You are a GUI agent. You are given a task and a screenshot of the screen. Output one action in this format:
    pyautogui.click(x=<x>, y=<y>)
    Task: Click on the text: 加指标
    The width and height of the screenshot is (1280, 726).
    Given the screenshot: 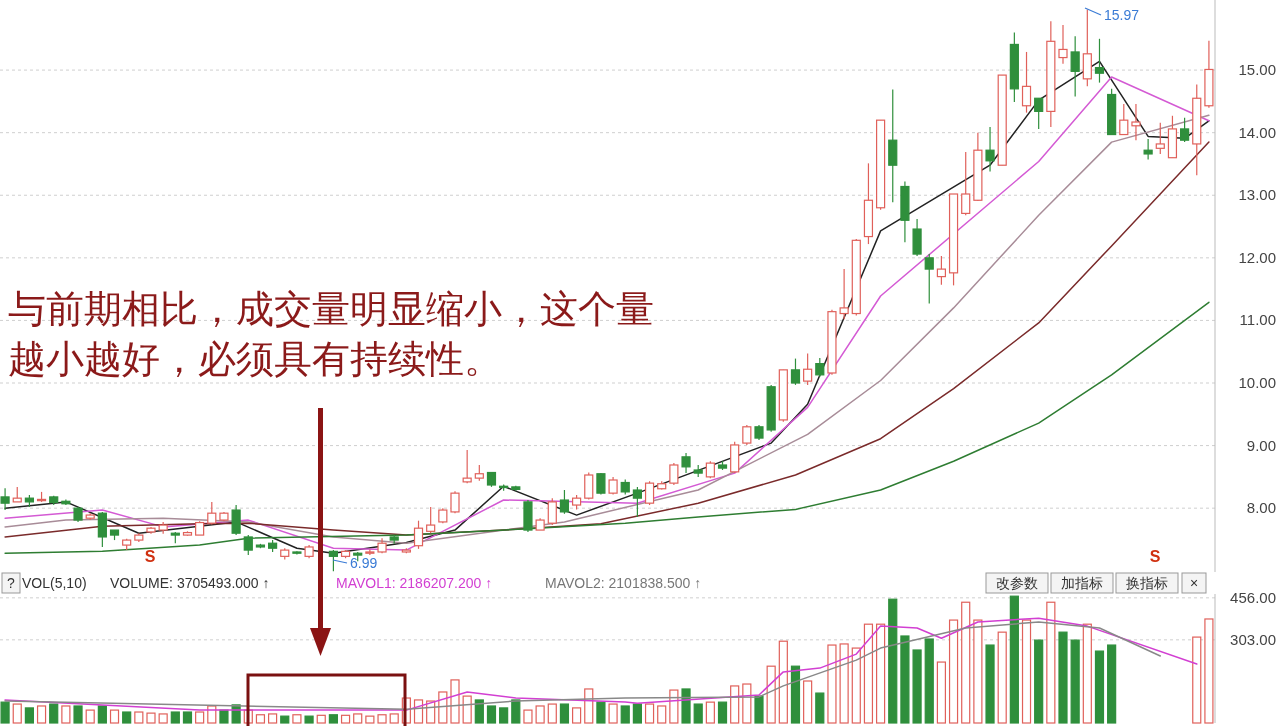 What is the action you would take?
    pyautogui.click(x=1082, y=583)
    